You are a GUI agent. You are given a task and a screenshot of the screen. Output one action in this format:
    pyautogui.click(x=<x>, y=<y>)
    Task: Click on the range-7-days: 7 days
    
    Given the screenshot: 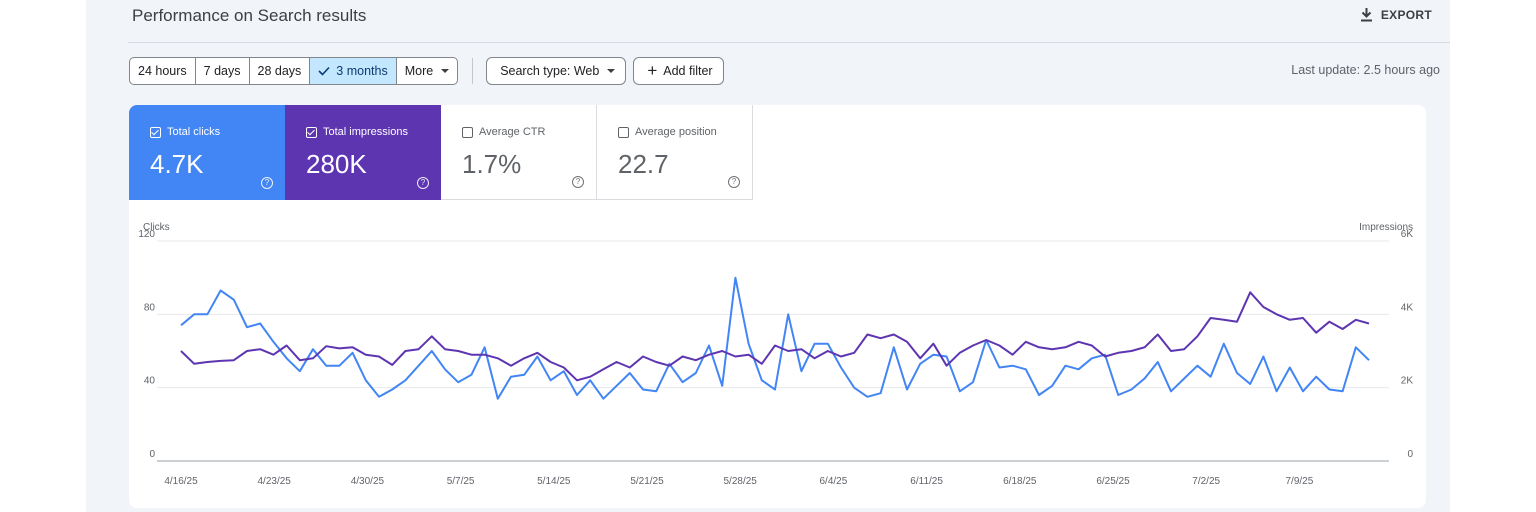 What is the action you would take?
    pyautogui.click(x=223, y=70)
    